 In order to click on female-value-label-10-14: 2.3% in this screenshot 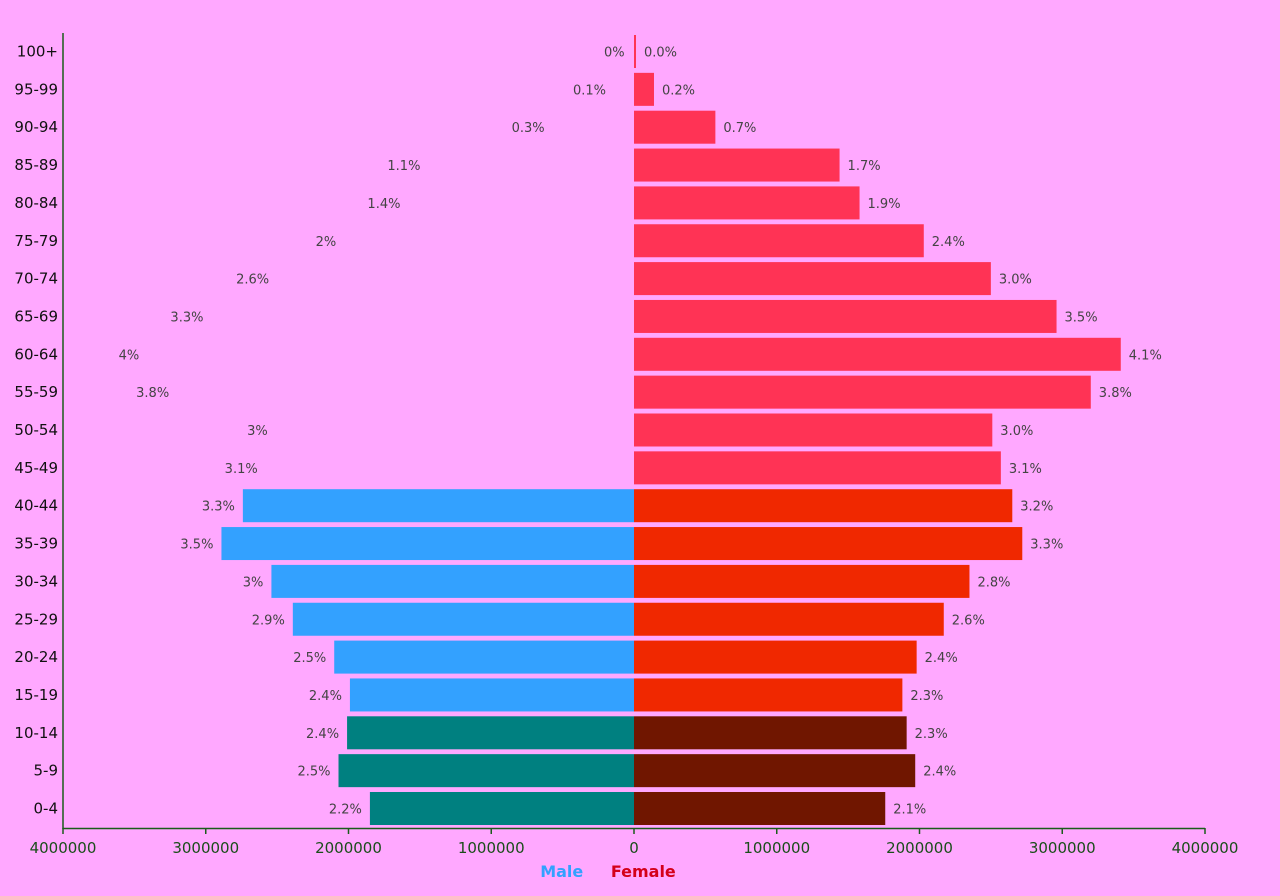, I will do `click(931, 734)`.